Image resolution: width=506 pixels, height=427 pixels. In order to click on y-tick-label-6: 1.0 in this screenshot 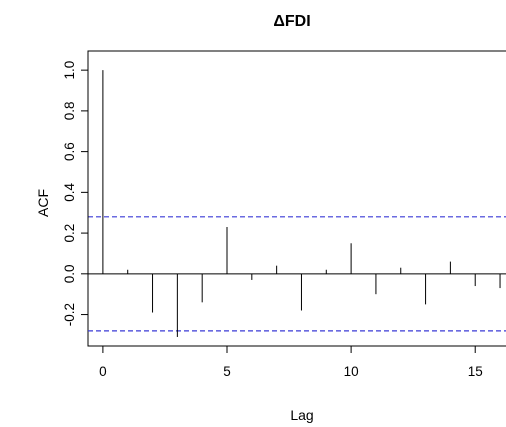, I will do `click(69, 70)`.